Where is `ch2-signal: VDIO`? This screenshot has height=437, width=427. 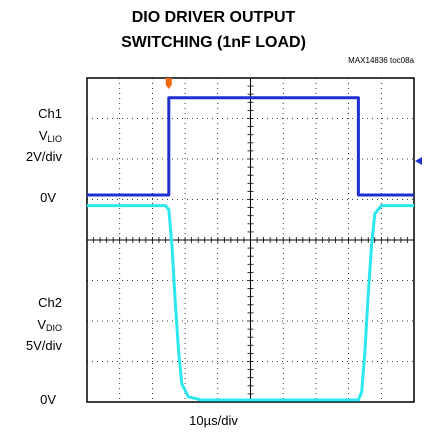 ch2-signal: VDIO is located at coordinates (49, 325).